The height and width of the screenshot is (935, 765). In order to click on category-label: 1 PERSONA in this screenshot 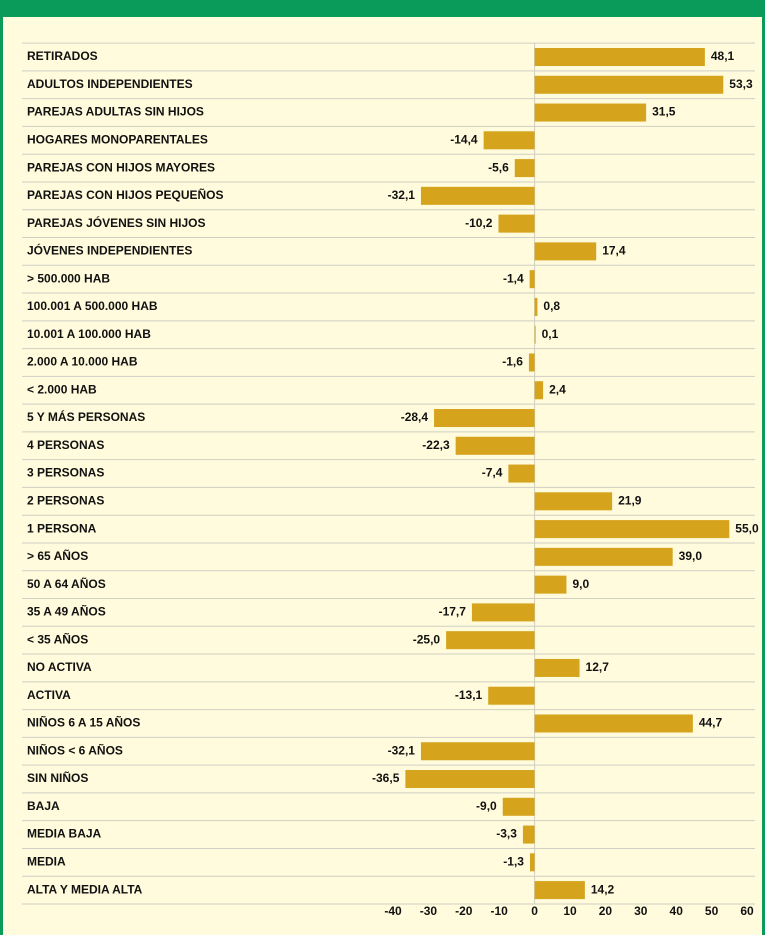, I will do `click(62, 528)`.